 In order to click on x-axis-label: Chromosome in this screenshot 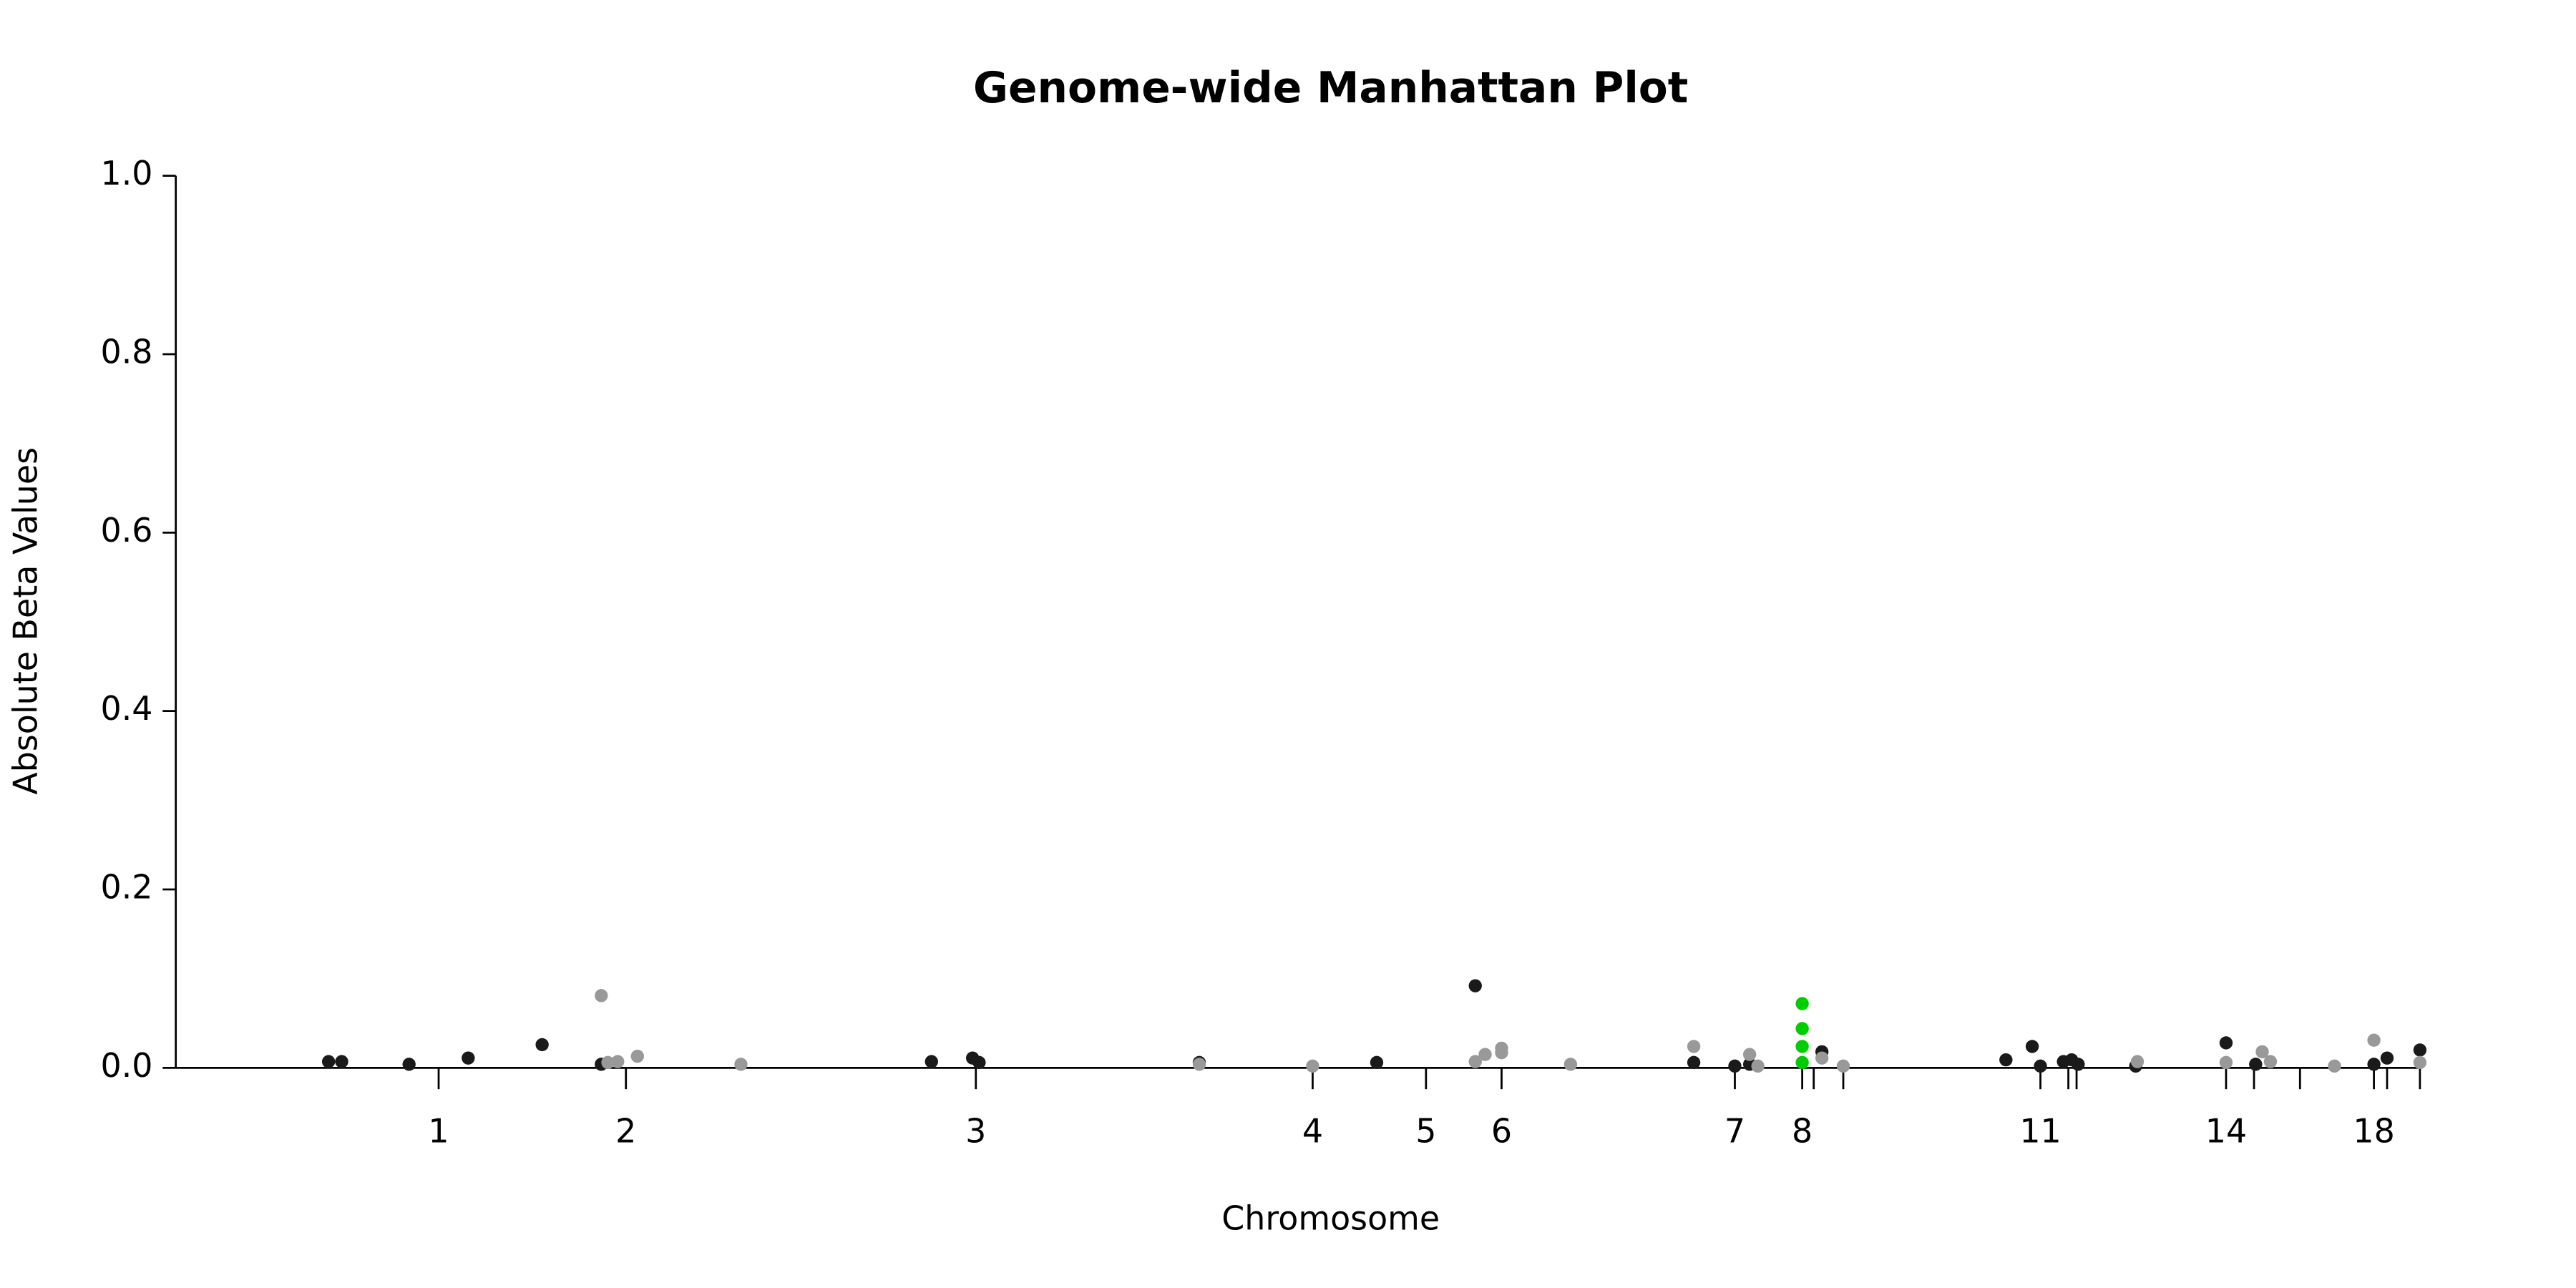, I will do `click(1330, 1218)`.